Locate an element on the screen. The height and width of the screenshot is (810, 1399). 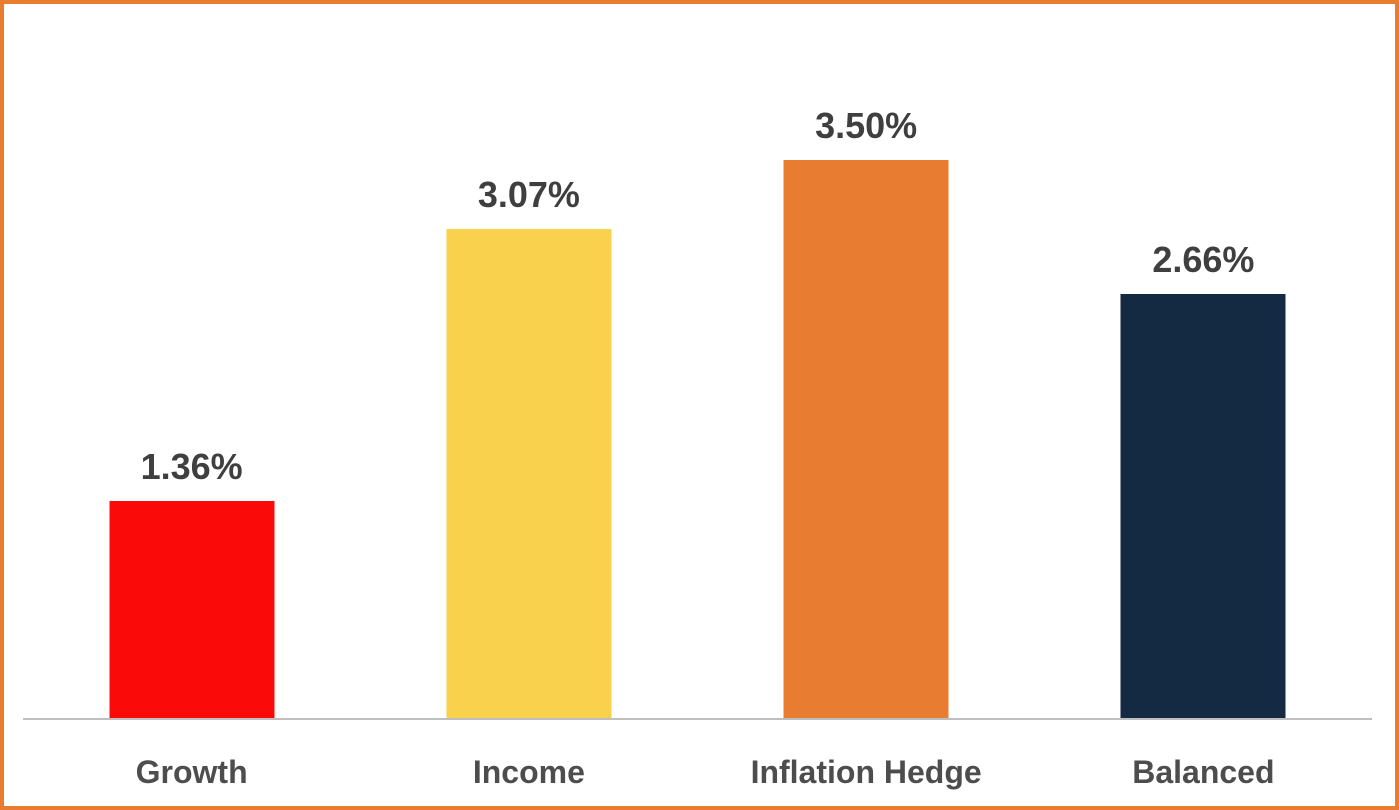
bar-value-label: 3.07% is located at coordinates (528, 194).